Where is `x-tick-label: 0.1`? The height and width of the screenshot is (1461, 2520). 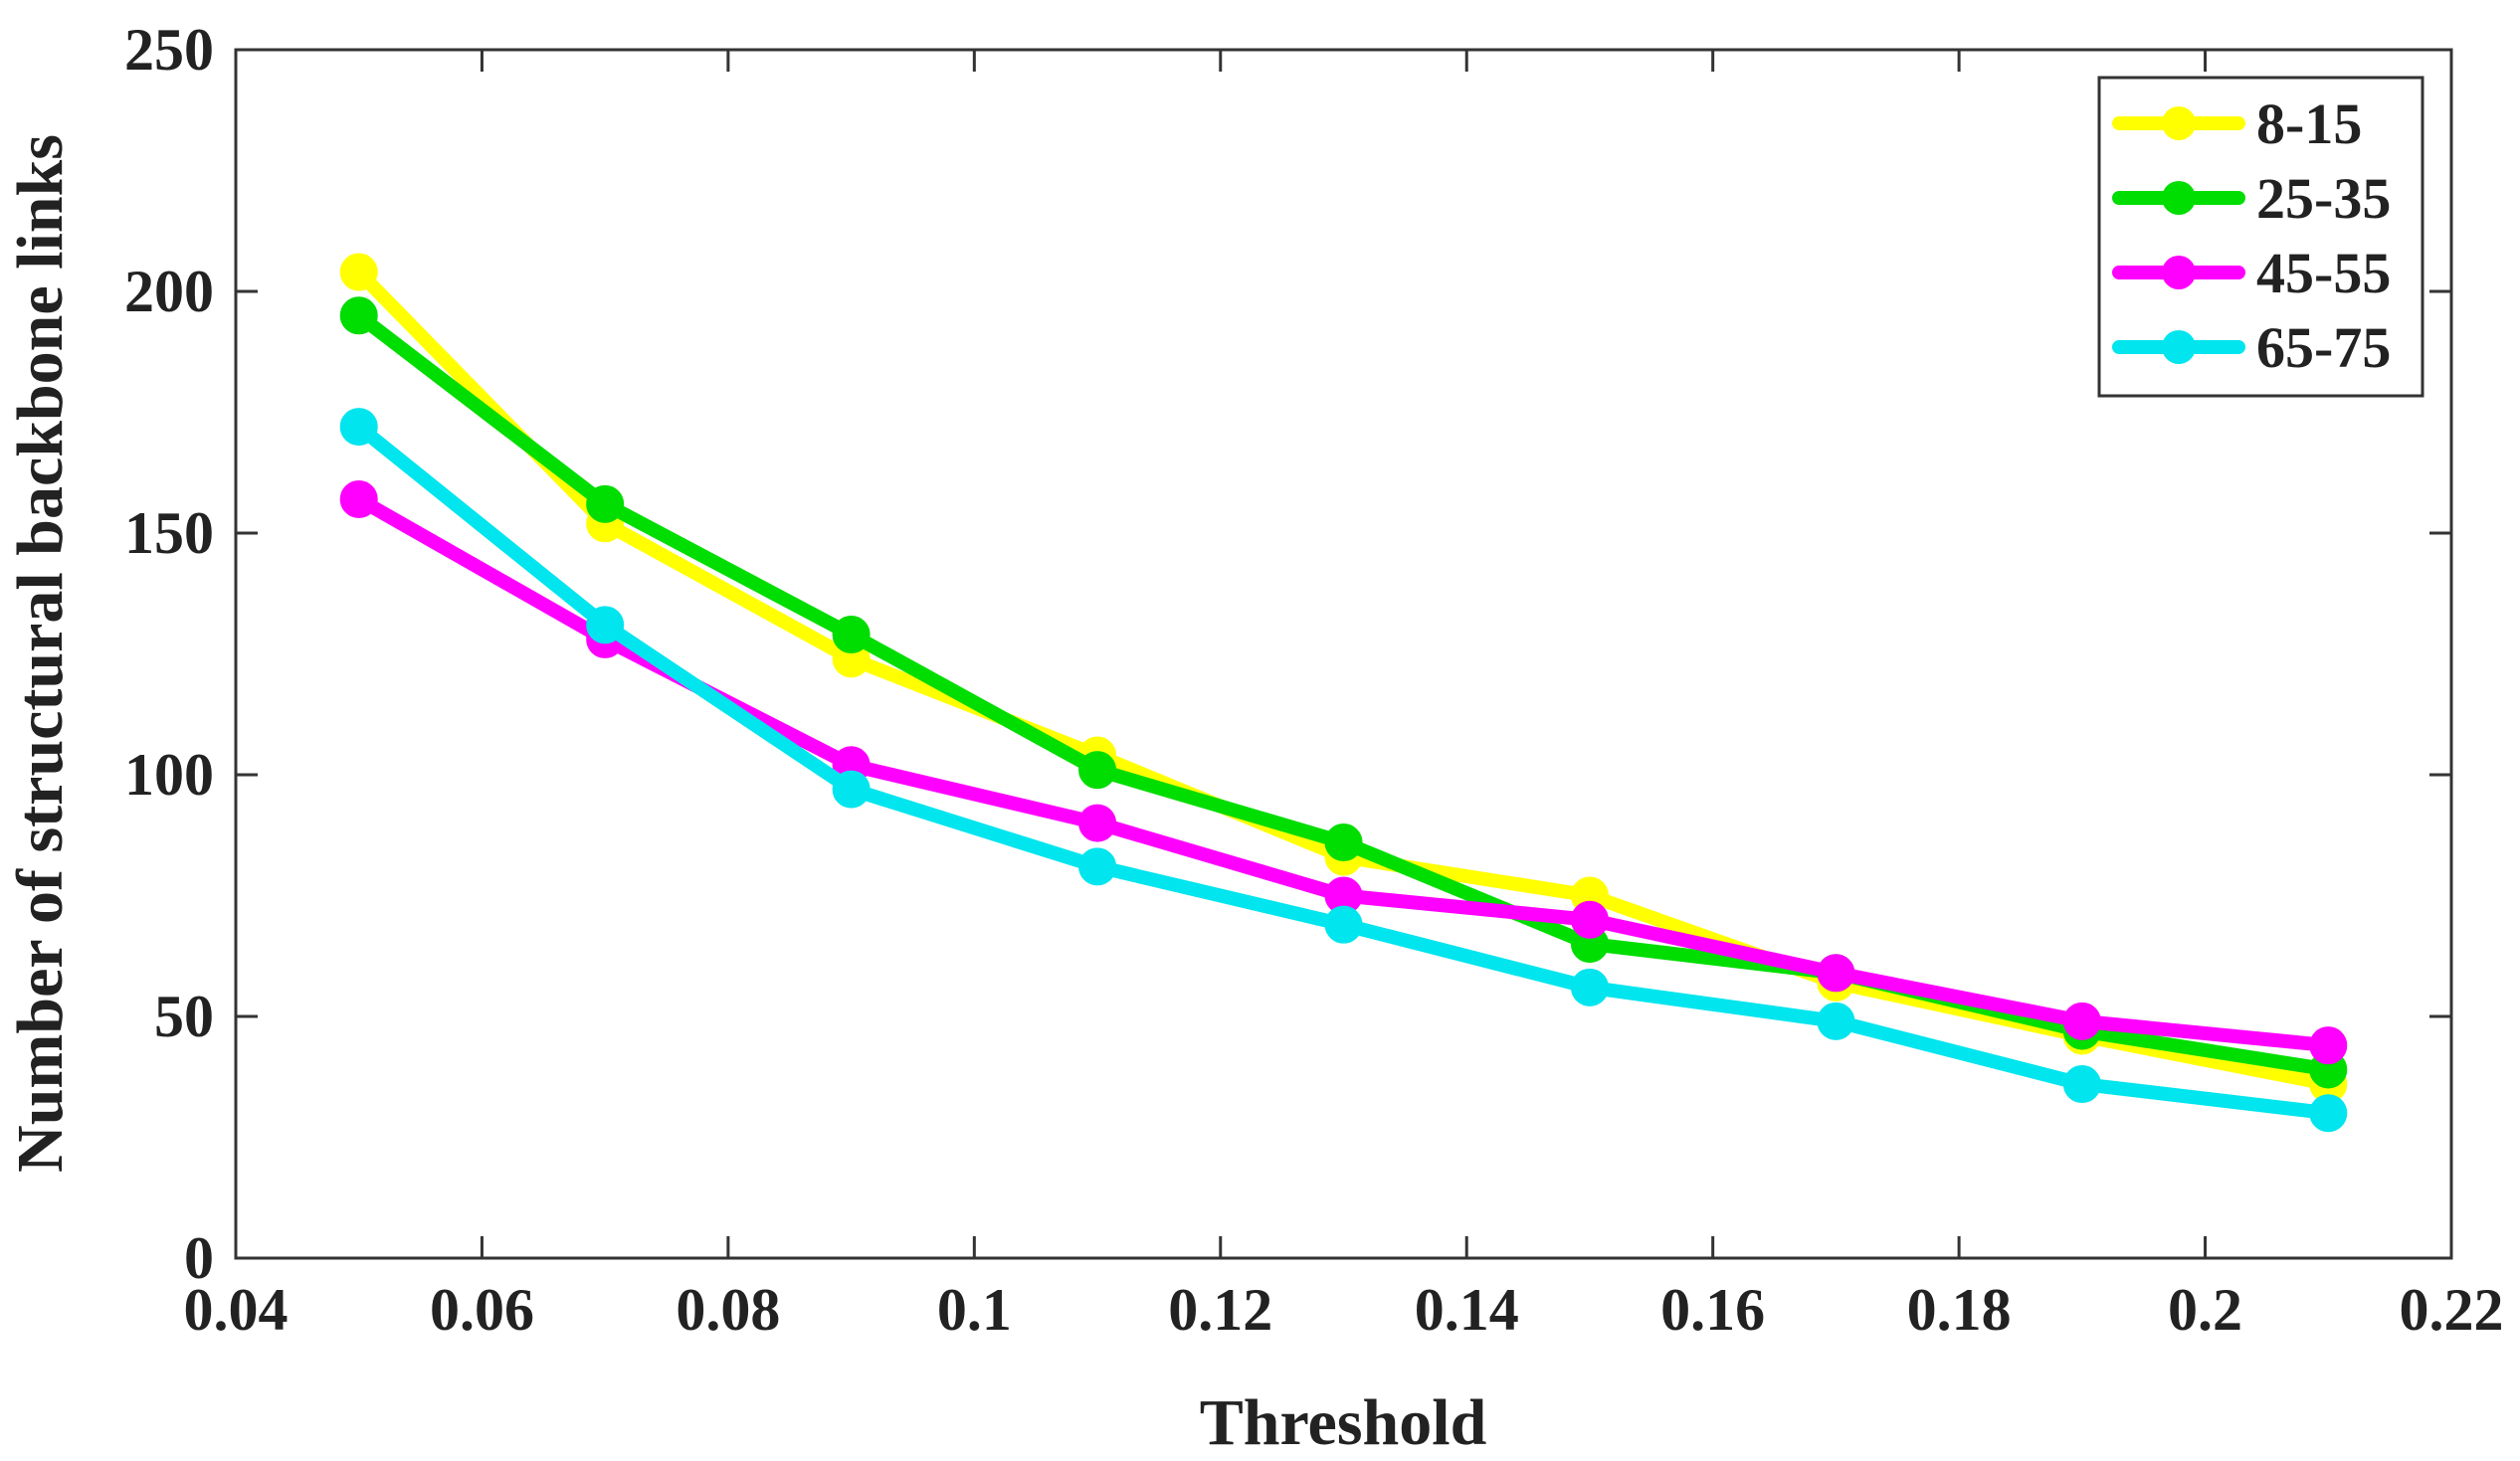 x-tick-label: 0.1 is located at coordinates (974, 1310).